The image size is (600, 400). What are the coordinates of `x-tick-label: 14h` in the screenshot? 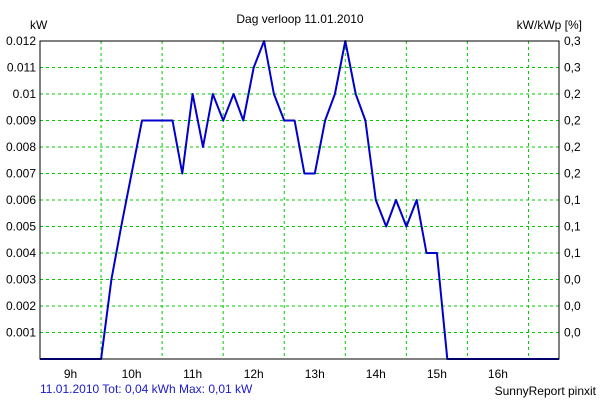 It's located at (376, 374).